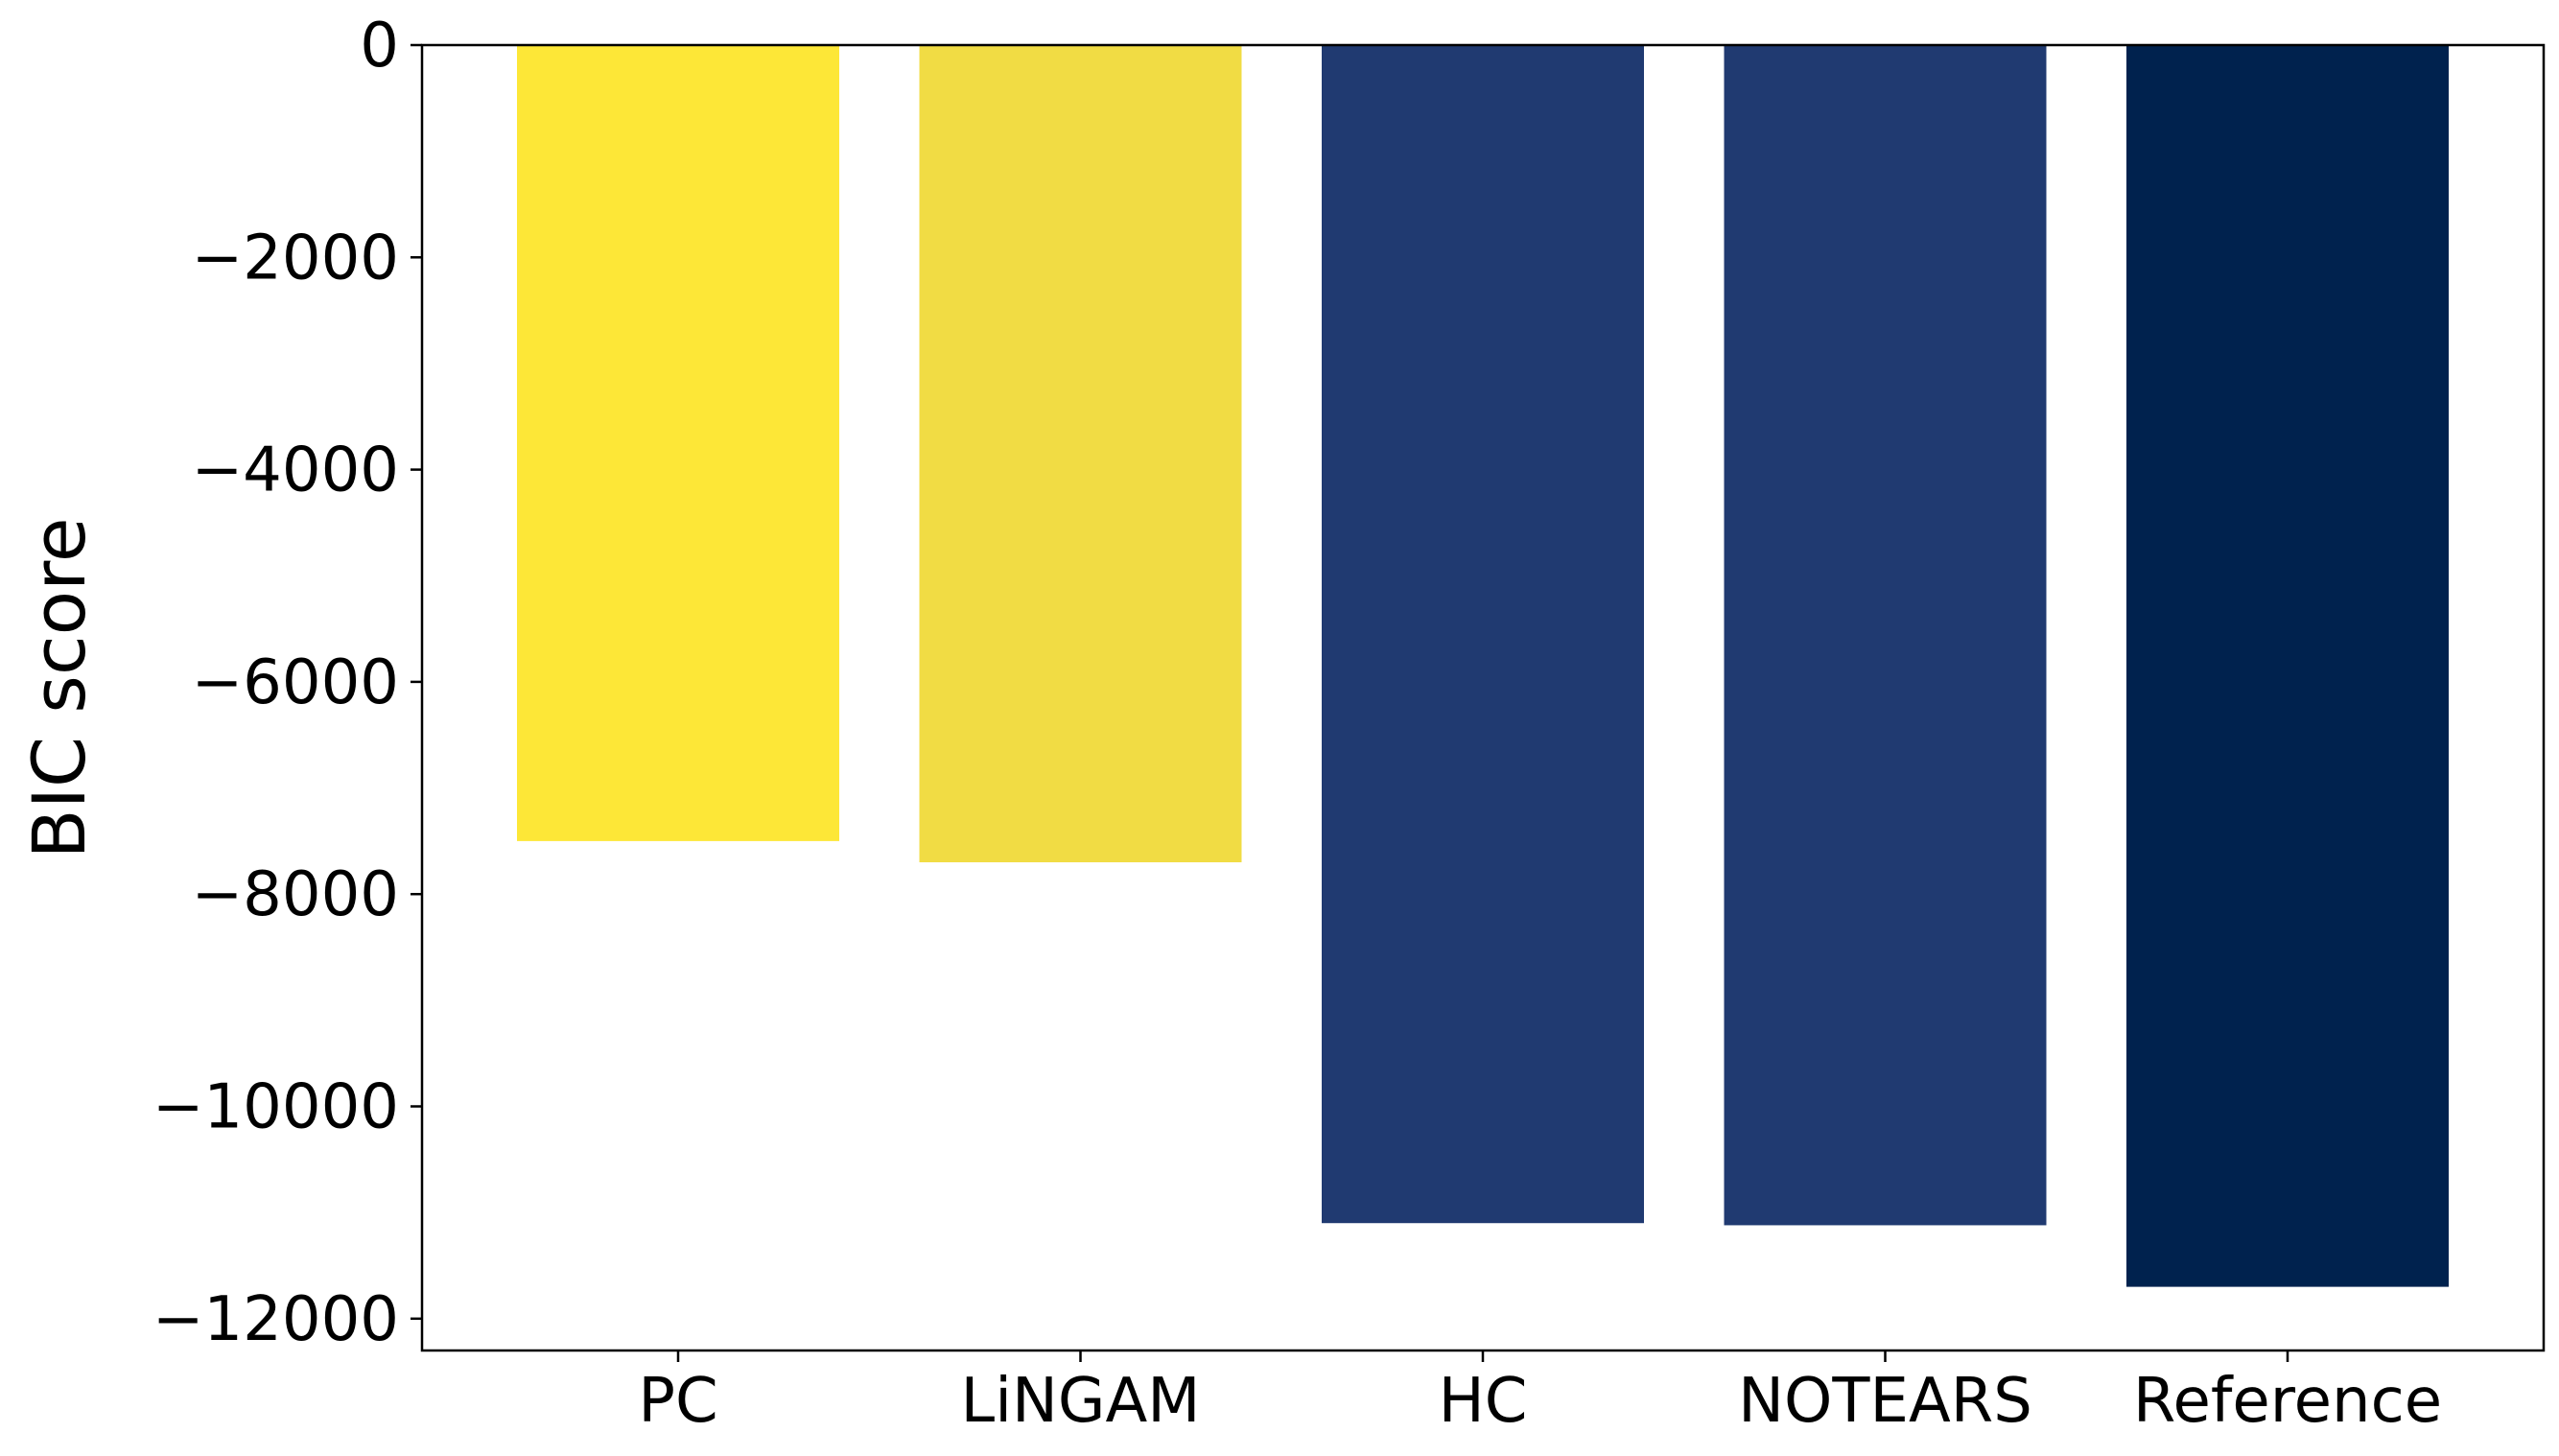 The image size is (2559, 1456). What do you see at coordinates (276, 1319) in the screenshot?
I see `y-tick-label: −12000` at bounding box center [276, 1319].